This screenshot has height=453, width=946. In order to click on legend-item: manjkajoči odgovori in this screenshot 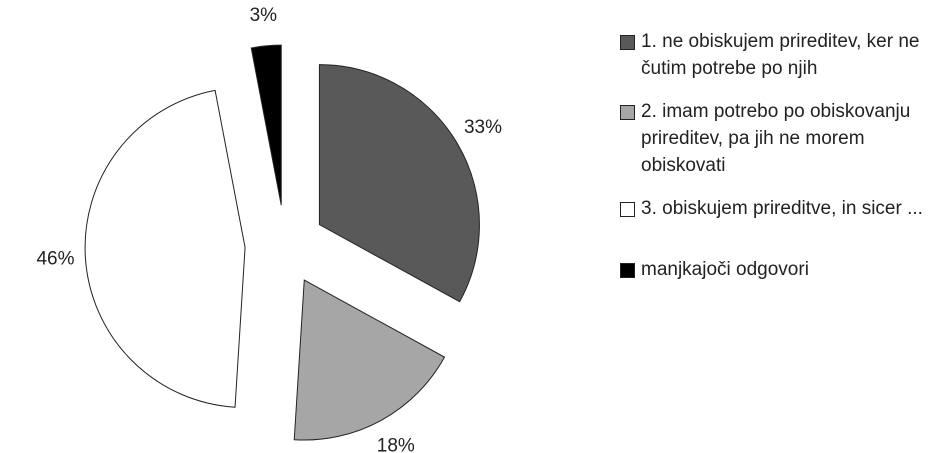, I will do `click(779, 269)`.